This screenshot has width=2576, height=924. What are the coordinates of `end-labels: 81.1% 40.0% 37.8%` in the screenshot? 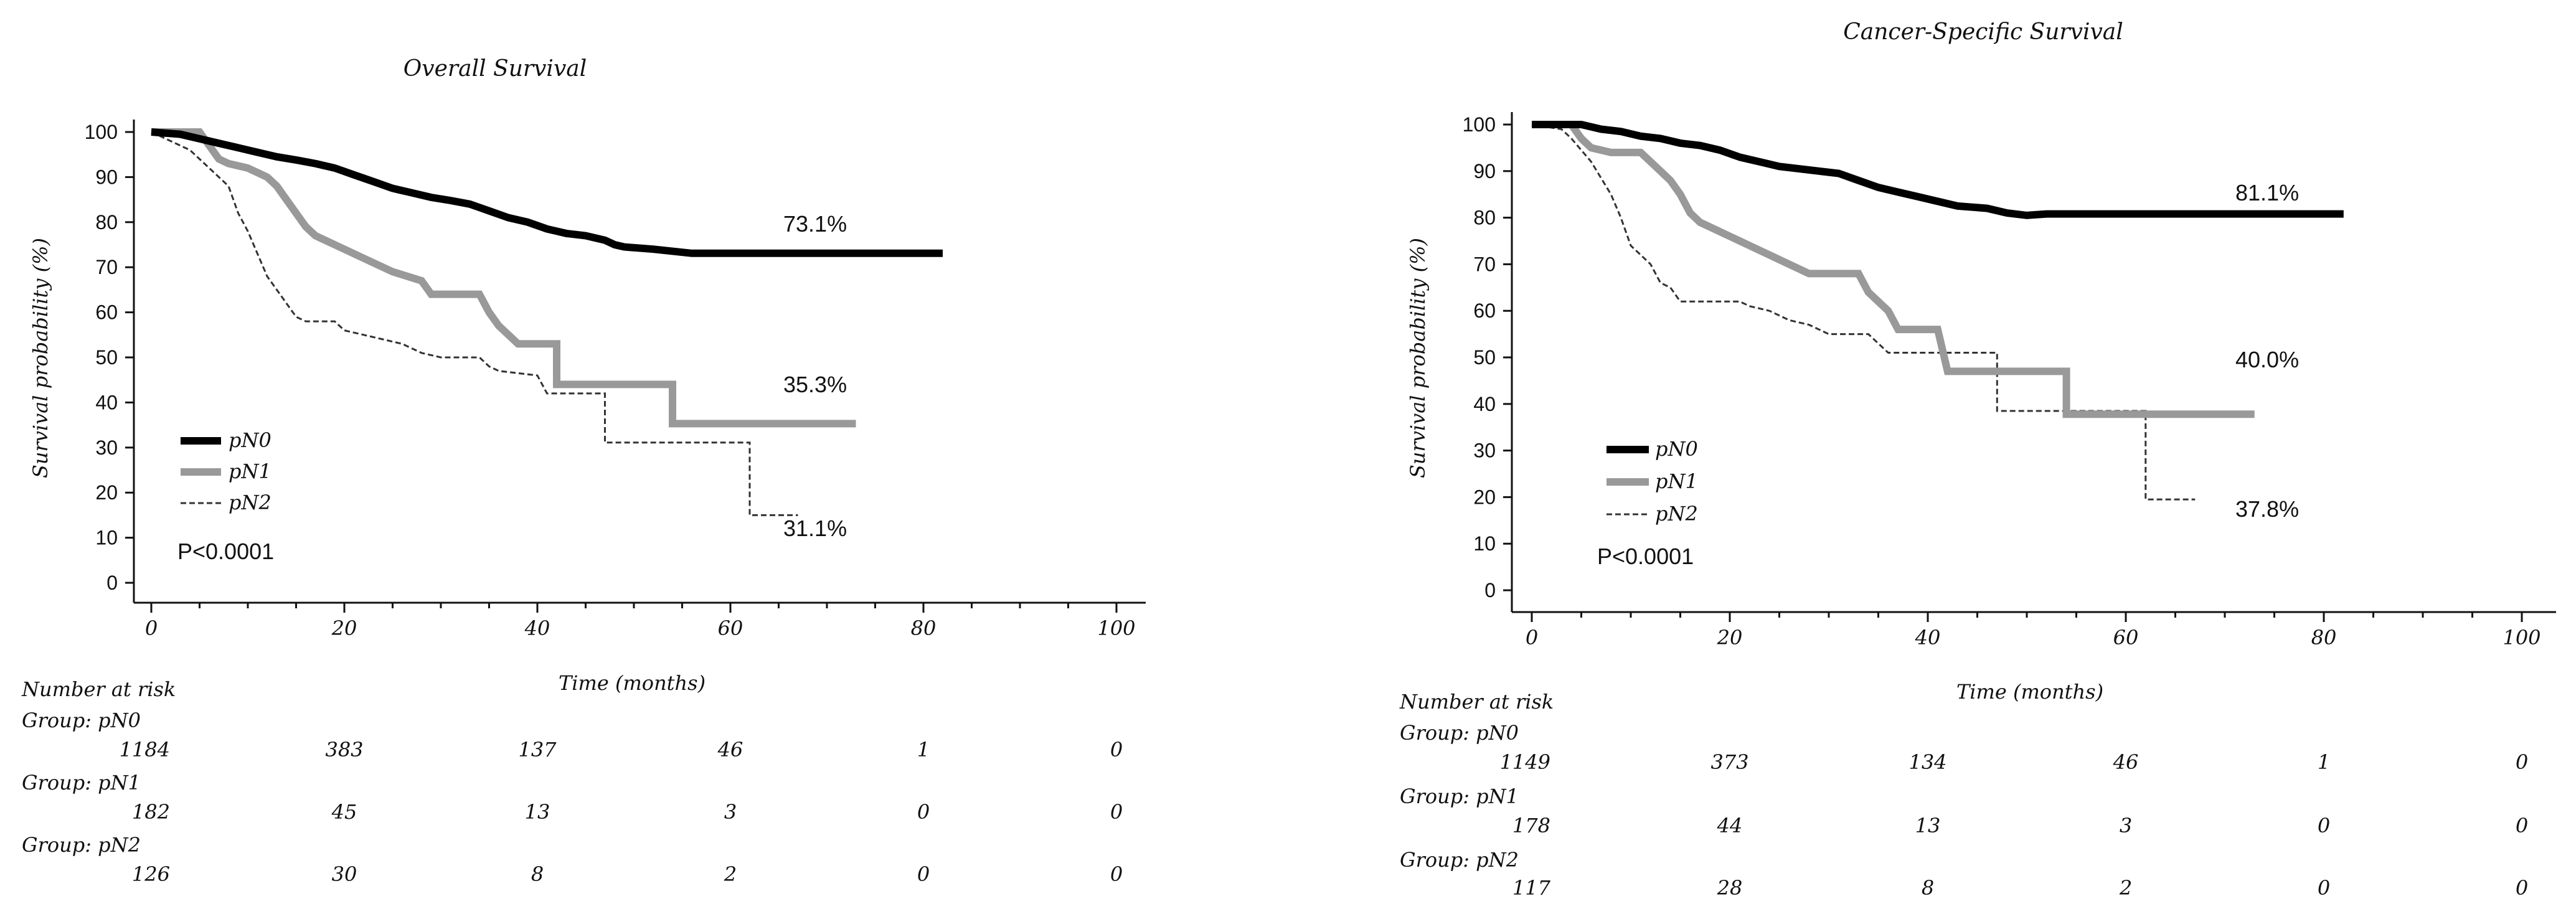 It's located at (2267, 351).